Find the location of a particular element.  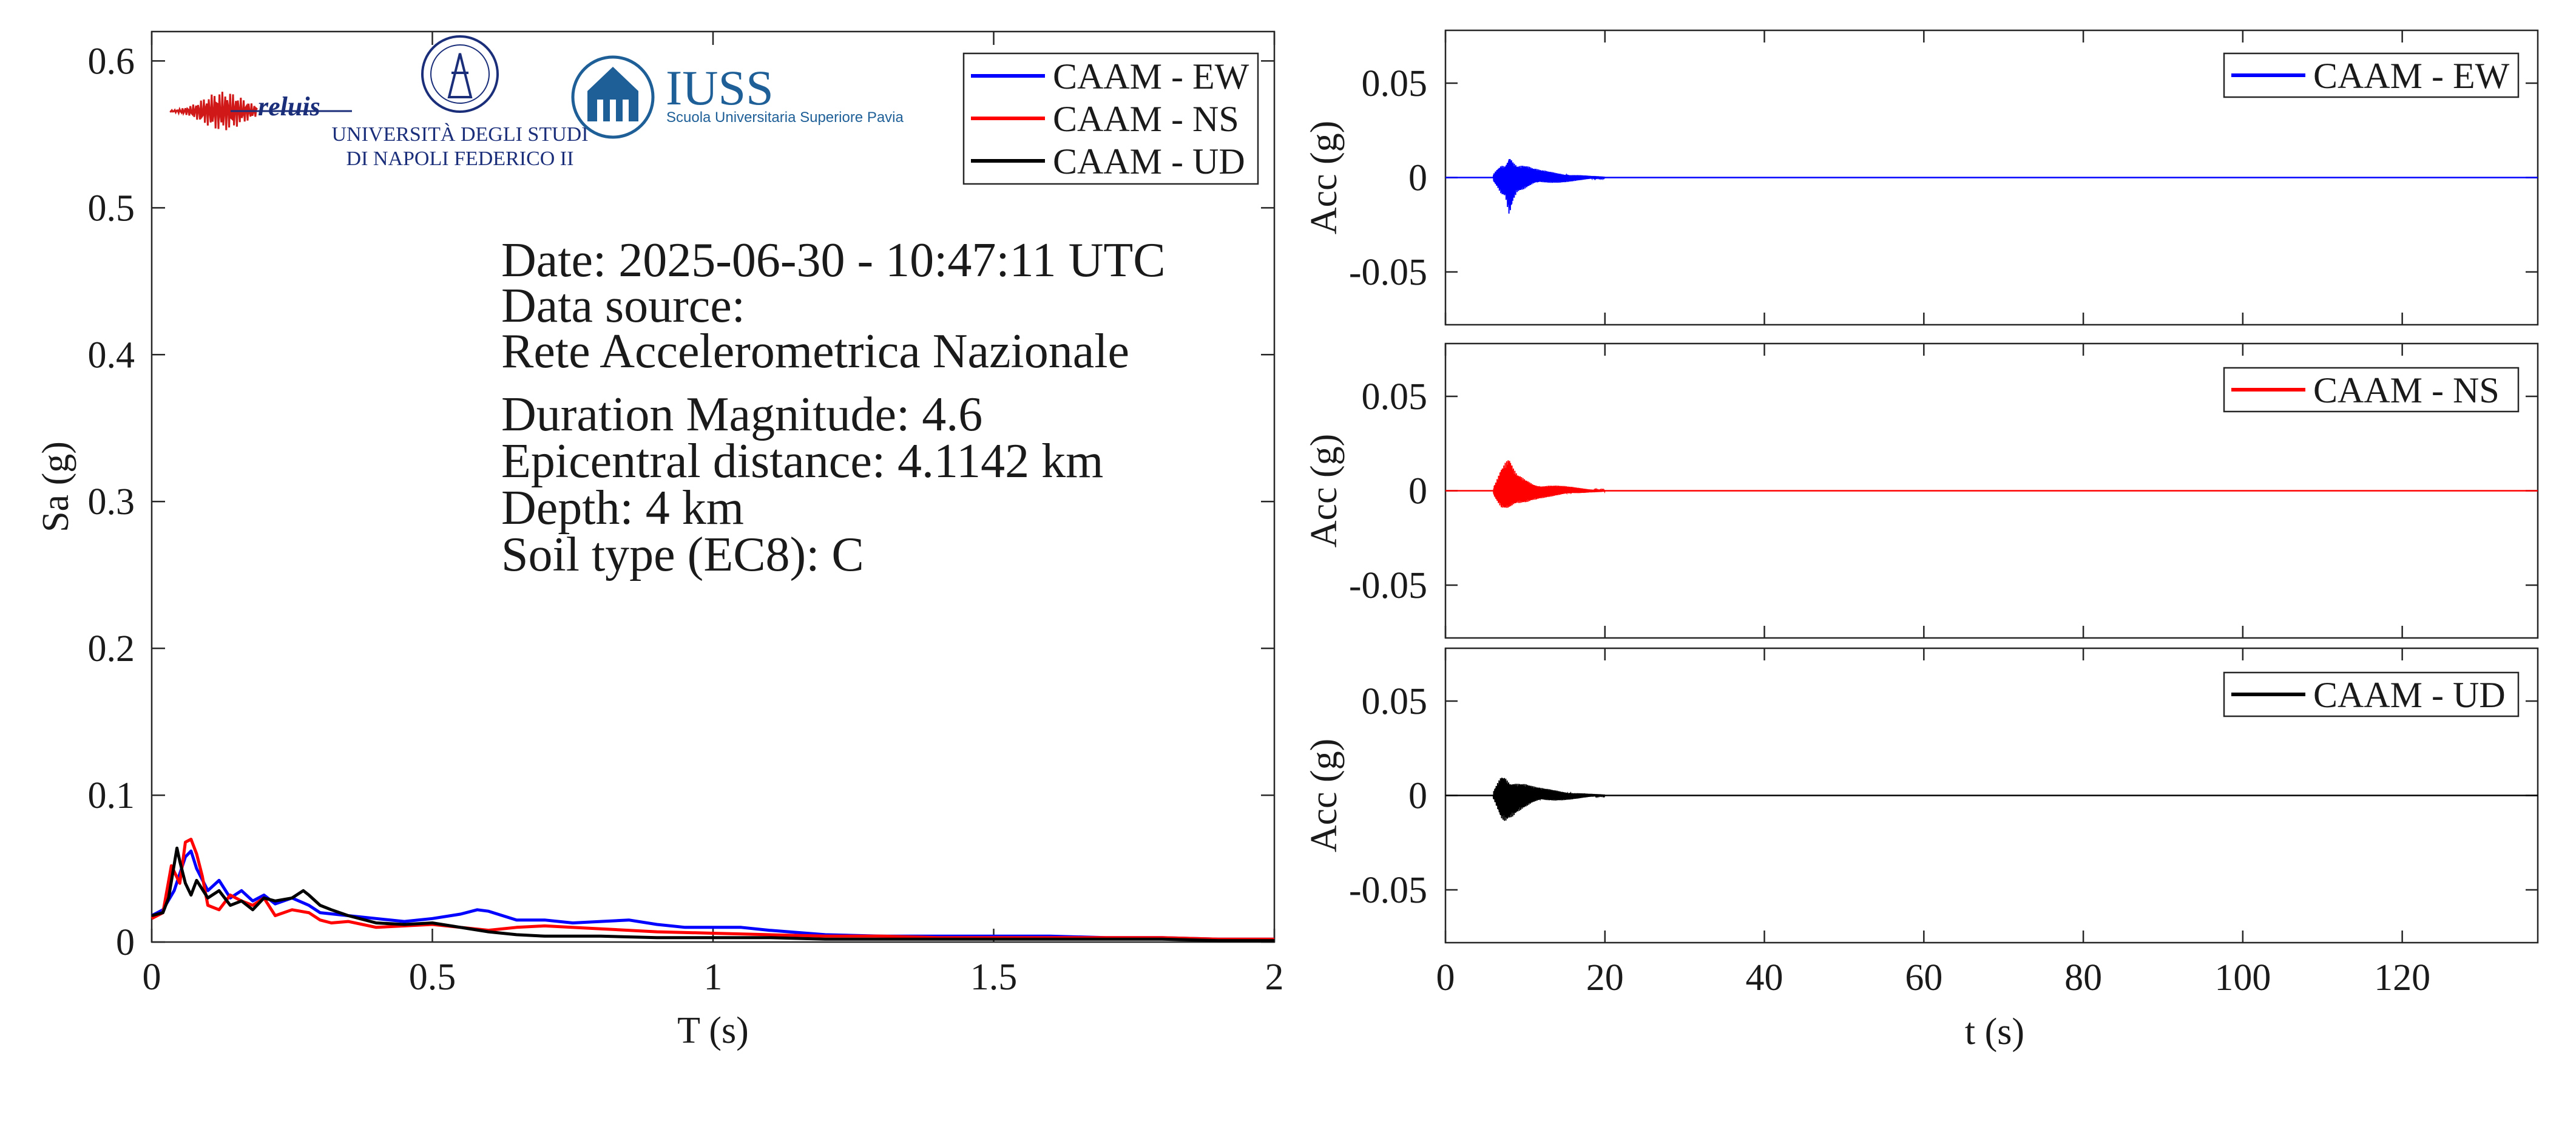

unina-seal-figure is located at coordinates (460, 75).